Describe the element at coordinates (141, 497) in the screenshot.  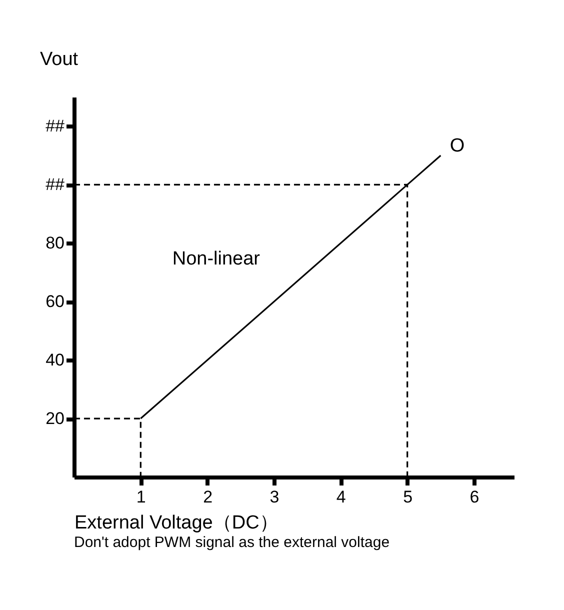
I see `x-tick-label: 1` at that location.